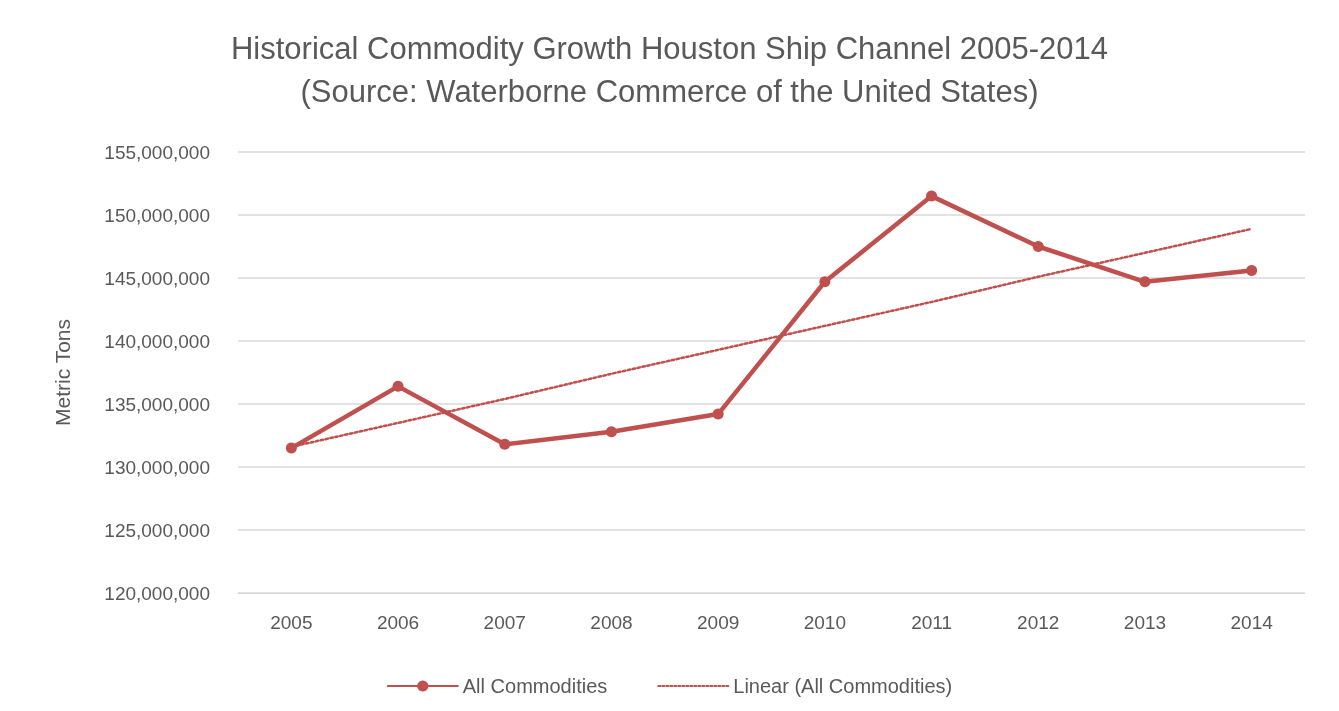 Image resolution: width=1339 pixels, height=711 pixels. I want to click on x-tick-label: 2006, so click(398, 622).